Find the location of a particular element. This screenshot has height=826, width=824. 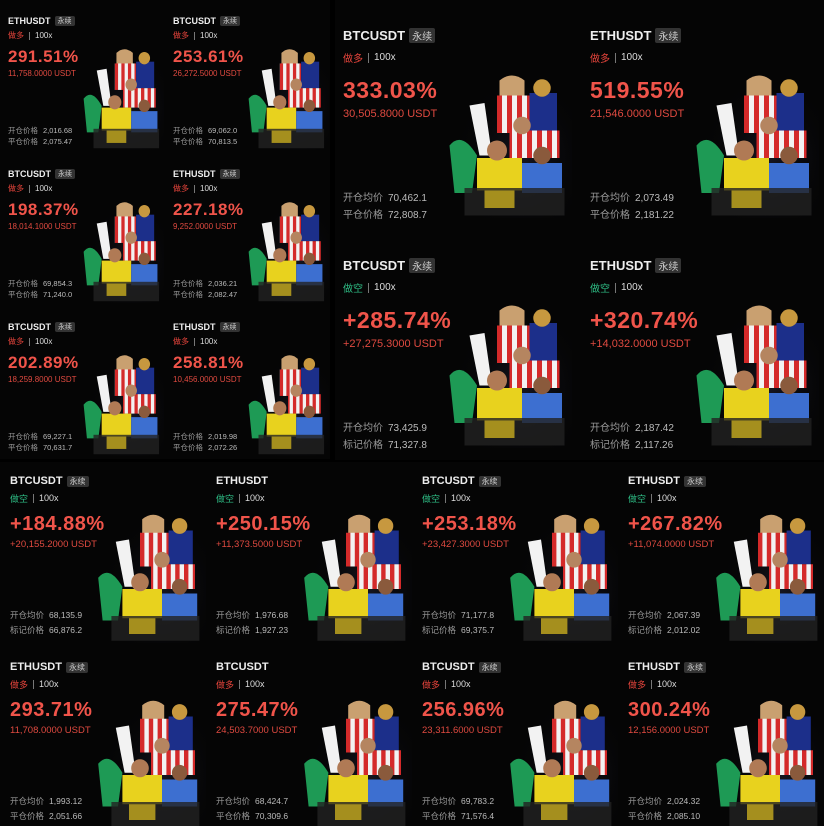

price-row: 开仓均价 1,993.12 is located at coordinates (46, 801).